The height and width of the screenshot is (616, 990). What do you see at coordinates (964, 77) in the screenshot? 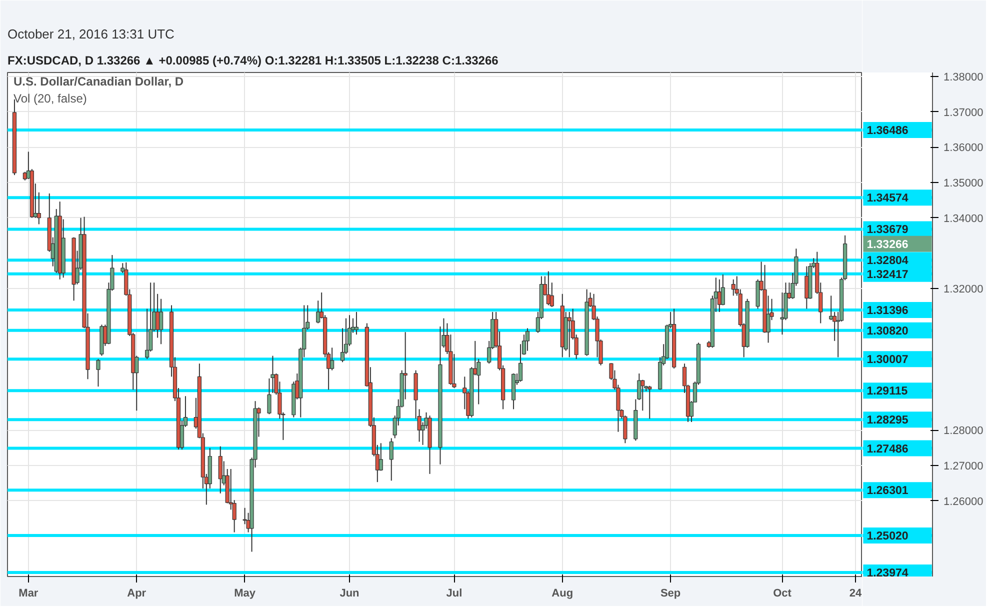
I see `y-tick-label: 1.38000` at bounding box center [964, 77].